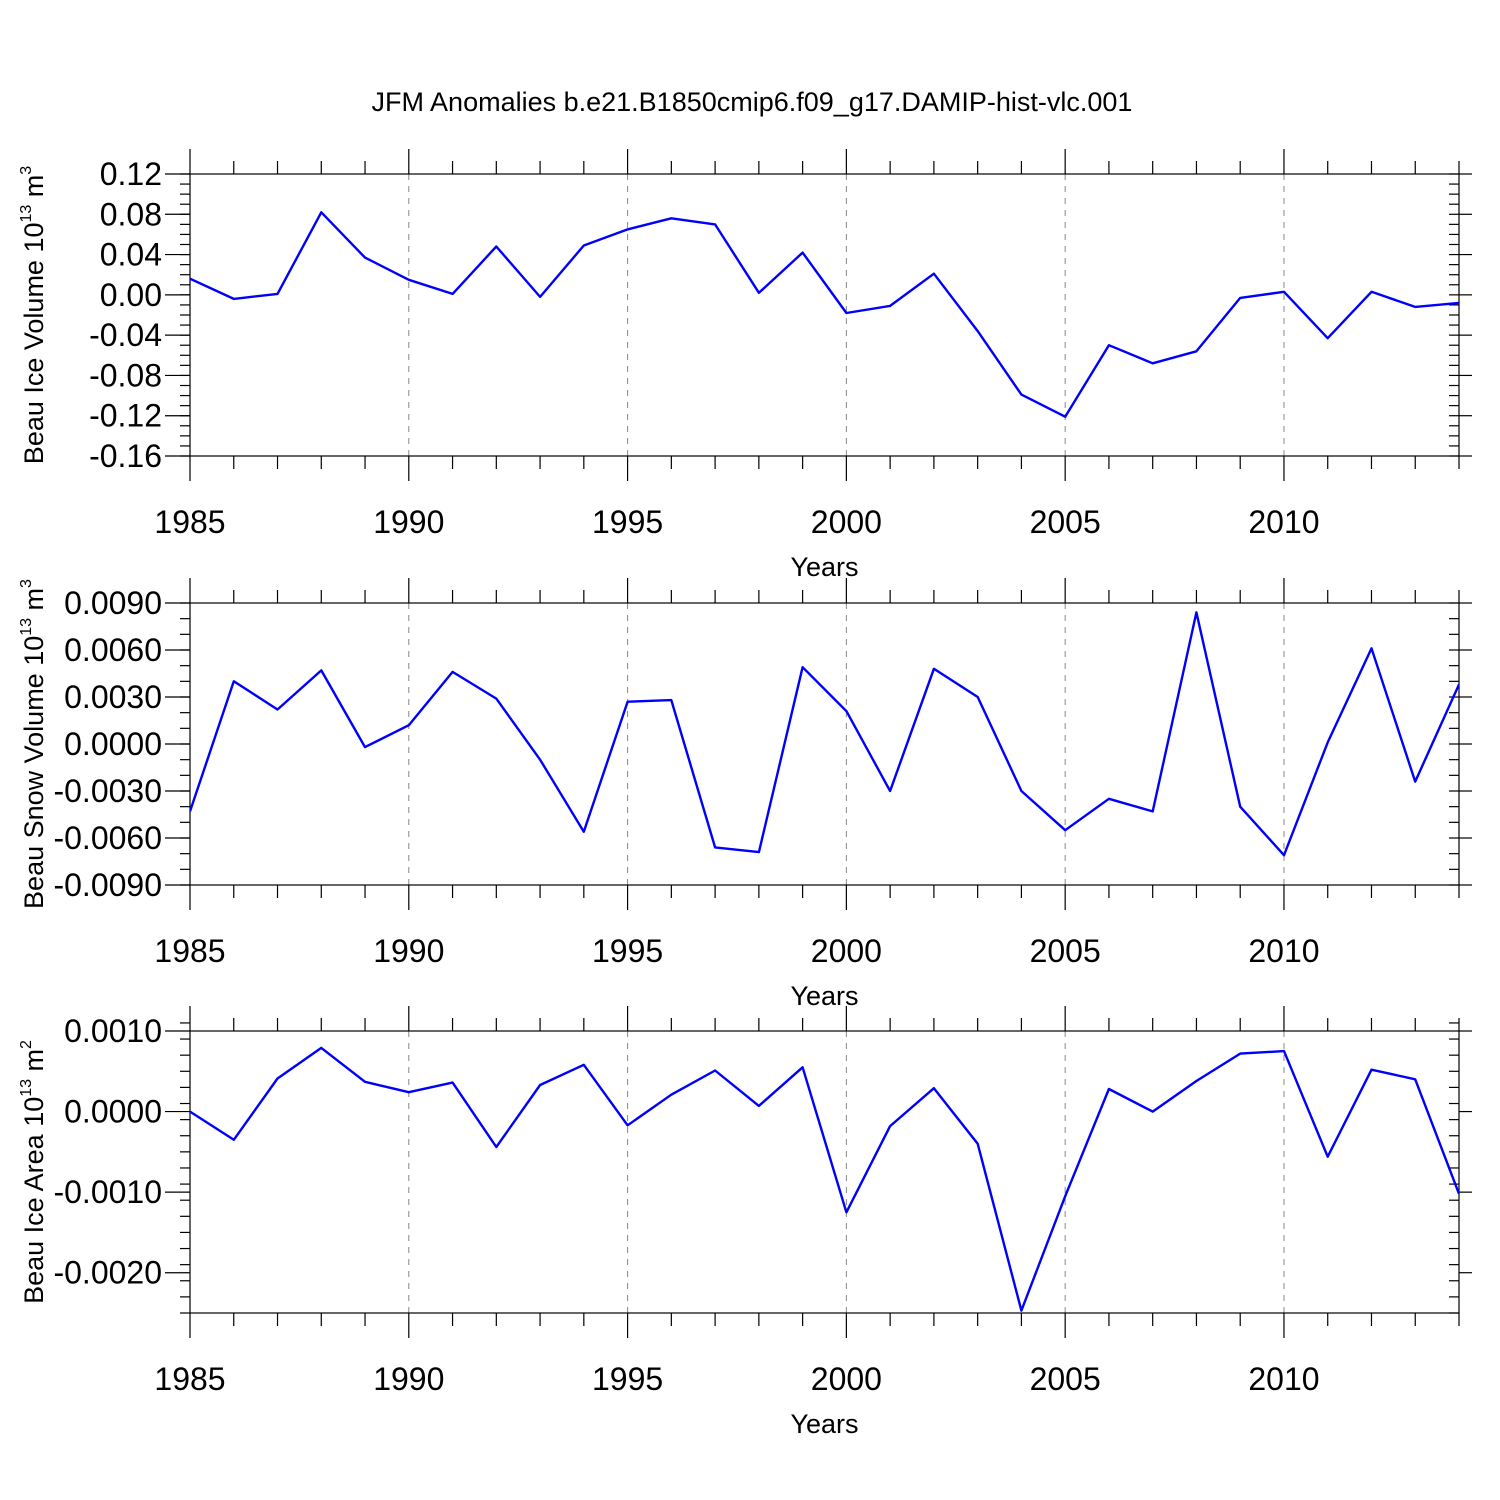  Describe the element at coordinates (33, 744) in the screenshot. I see `y-axis-label: Beau Snow Volume 1013 m3` at that location.